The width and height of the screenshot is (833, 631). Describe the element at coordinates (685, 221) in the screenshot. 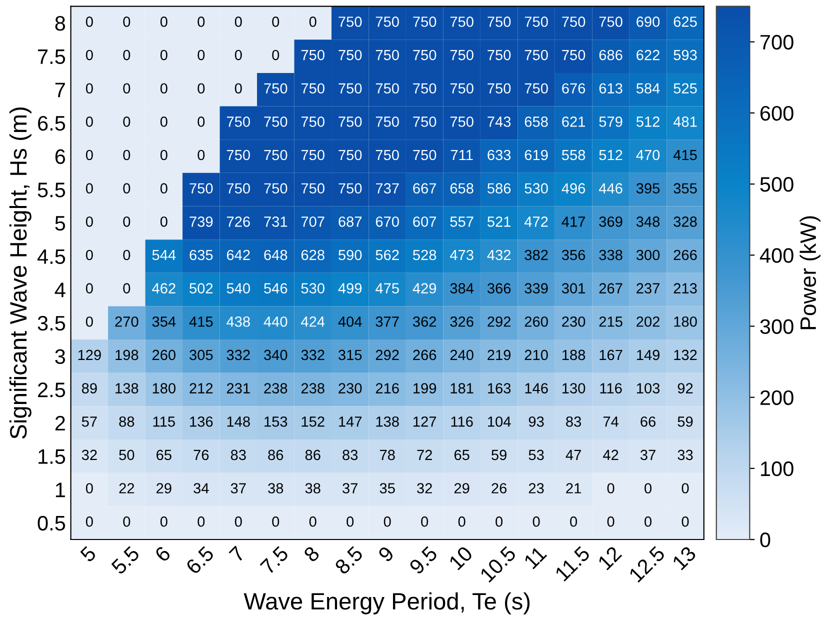

I see `data-label: 328` at that location.